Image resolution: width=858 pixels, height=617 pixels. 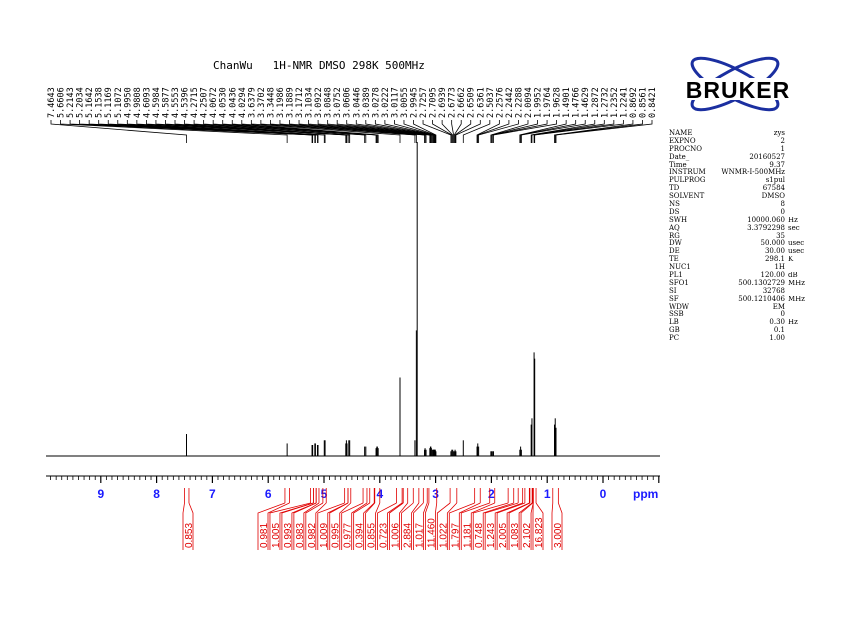 What do you see at coordinates (539, 102) in the screenshot?
I see `peak-label: 1.9952` at bounding box center [539, 102].